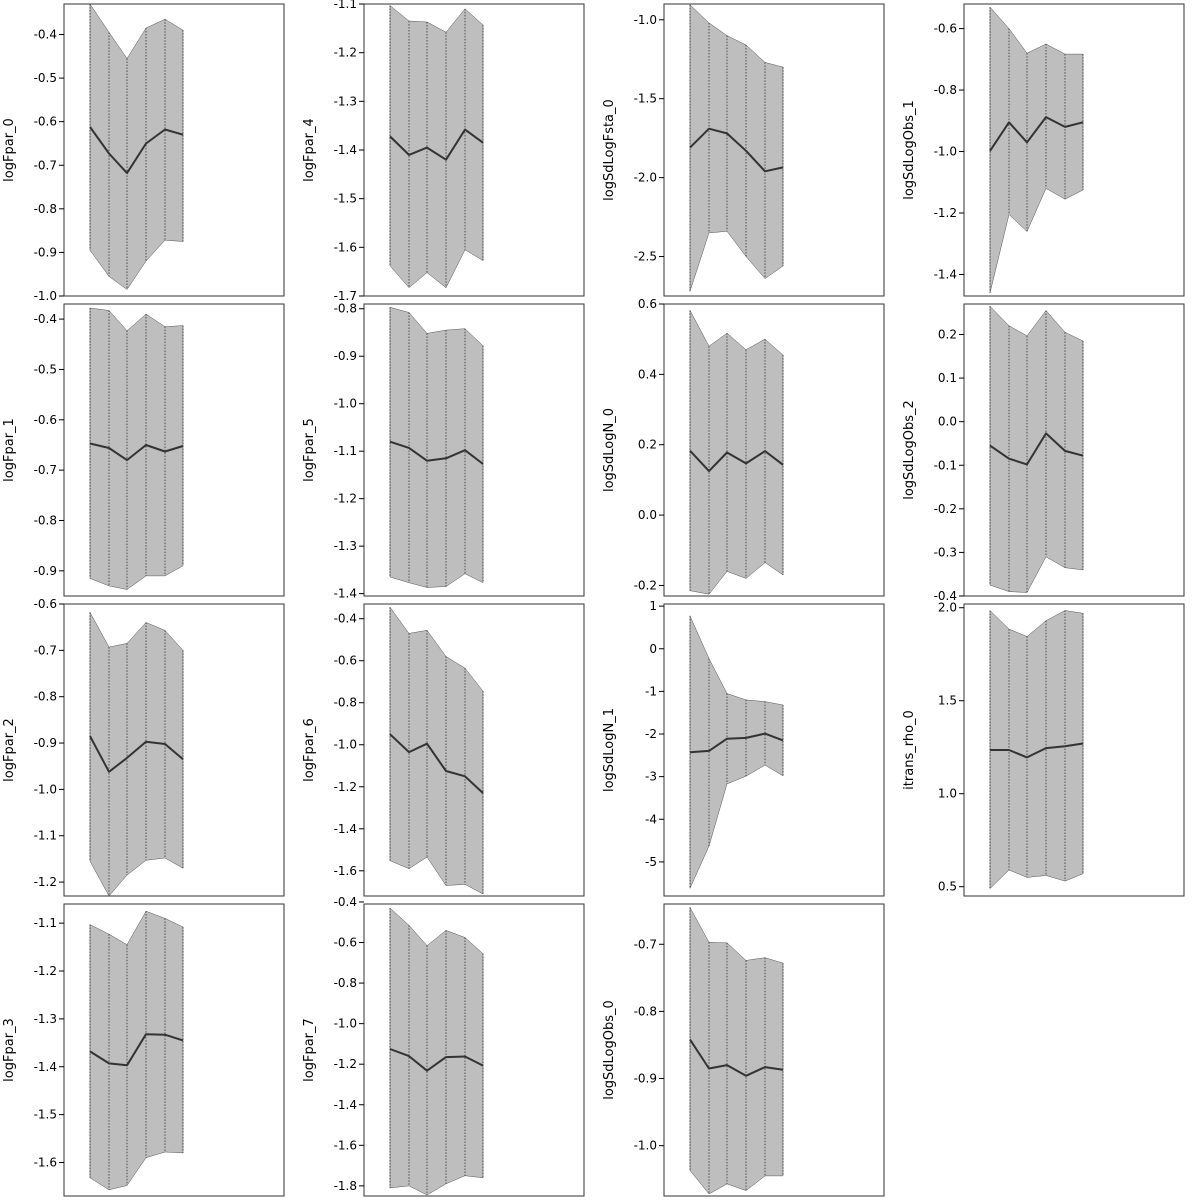 The height and width of the screenshot is (1200, 1200). What do you see at coordinates (909, 450) in the screenshot?
I see `y-axis-label: logSdLogObs_2` at bounding box center [909, 450].